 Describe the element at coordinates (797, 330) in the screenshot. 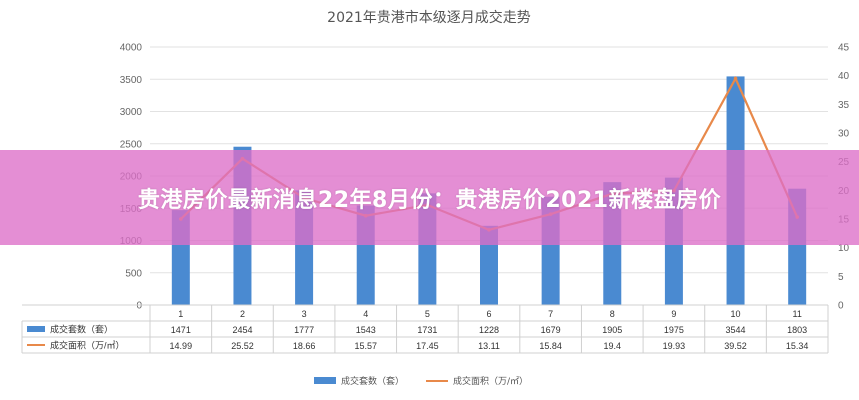

I see `data-label: 1803` at that location.